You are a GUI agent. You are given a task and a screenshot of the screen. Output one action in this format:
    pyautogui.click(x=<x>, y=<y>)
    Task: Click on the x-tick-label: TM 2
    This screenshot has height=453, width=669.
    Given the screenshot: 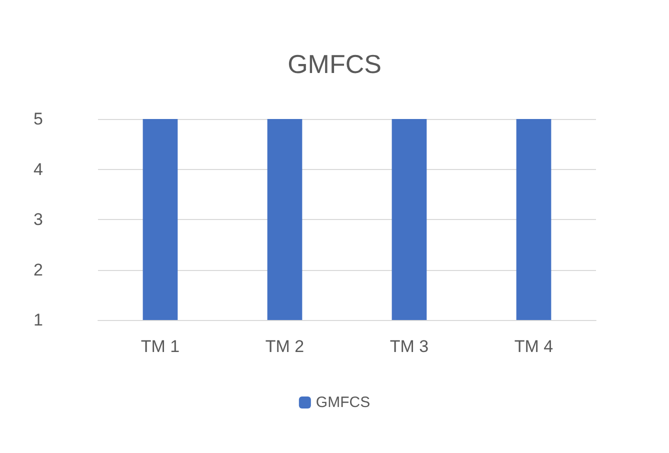 What is the action you would take?
    pyautogui.click(x=284, y=346)
    